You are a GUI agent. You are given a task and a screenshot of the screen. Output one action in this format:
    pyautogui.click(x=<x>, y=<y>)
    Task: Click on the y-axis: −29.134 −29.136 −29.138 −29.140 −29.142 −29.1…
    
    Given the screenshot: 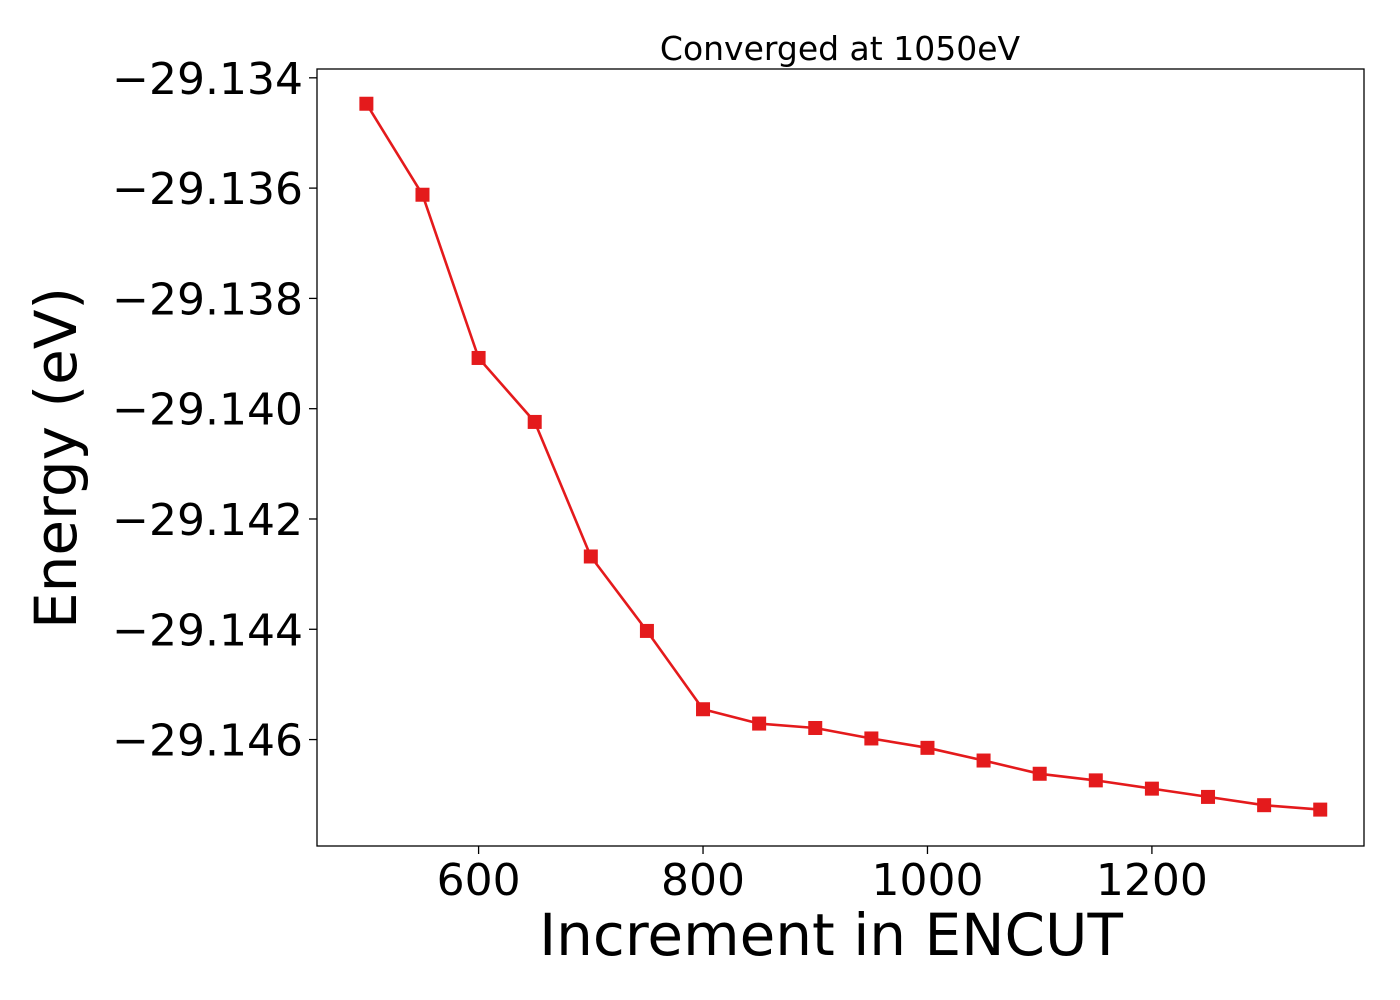 What is the action you would take?
    pyautogui.click(x=214, y=410)
    